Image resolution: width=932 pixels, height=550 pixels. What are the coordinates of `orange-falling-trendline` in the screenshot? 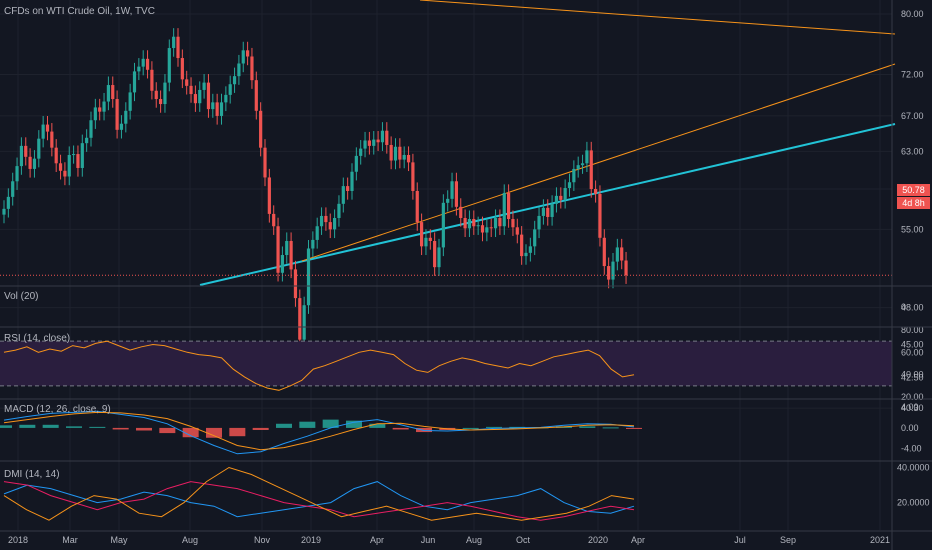 It's located at (657, 17).